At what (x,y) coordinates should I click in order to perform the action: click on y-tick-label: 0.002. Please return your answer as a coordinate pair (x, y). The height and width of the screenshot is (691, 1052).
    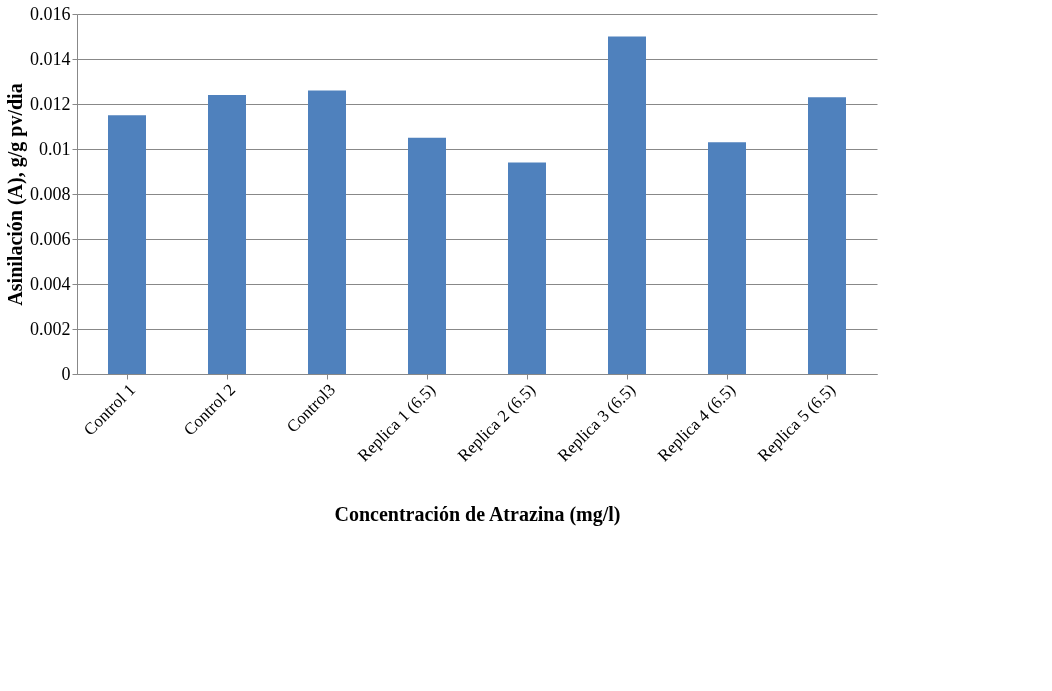
    Looking at the image, I should click on (50, 328).